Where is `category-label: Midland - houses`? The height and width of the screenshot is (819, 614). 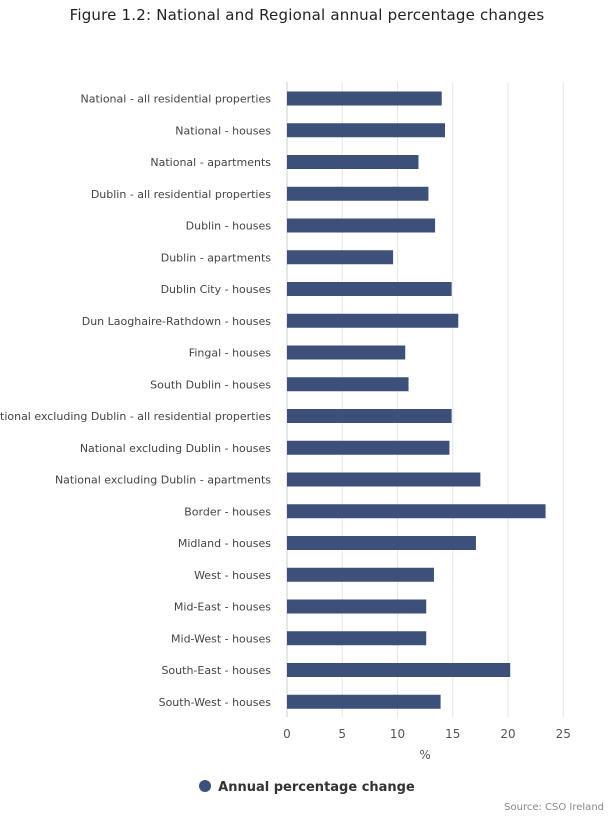 category-label: Midland - houses is located at coordinates (224, 543).